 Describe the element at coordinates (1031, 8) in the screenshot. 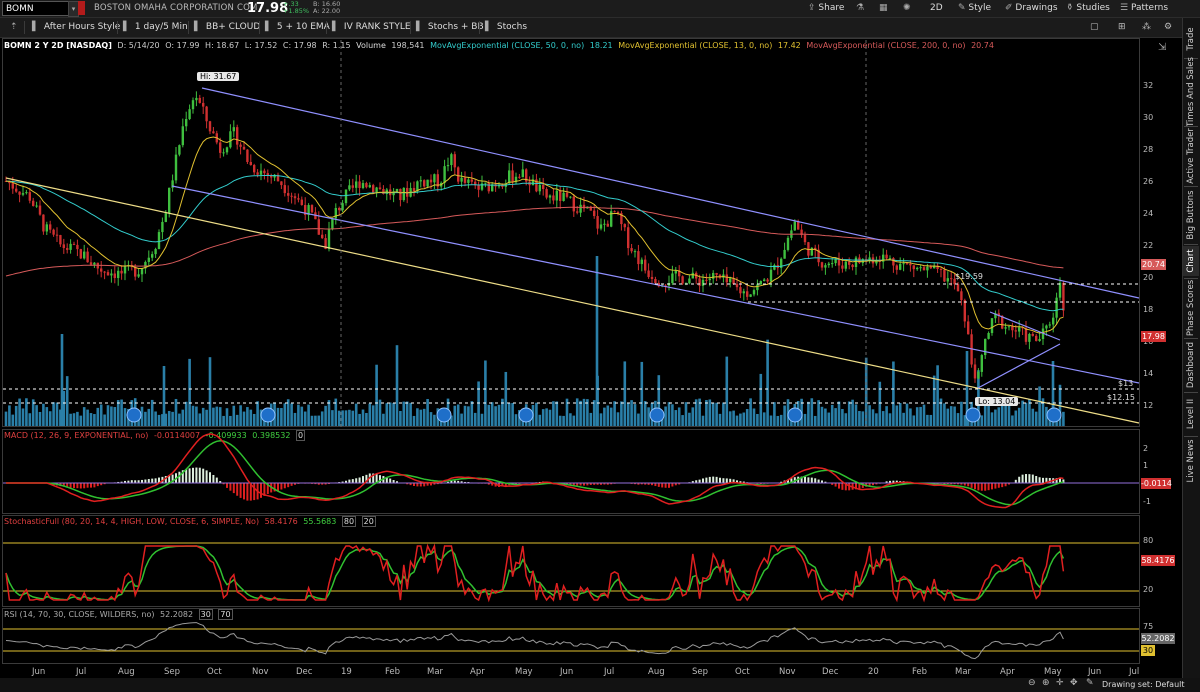

I see `drawings-button: ✐ Drawings` at that location.